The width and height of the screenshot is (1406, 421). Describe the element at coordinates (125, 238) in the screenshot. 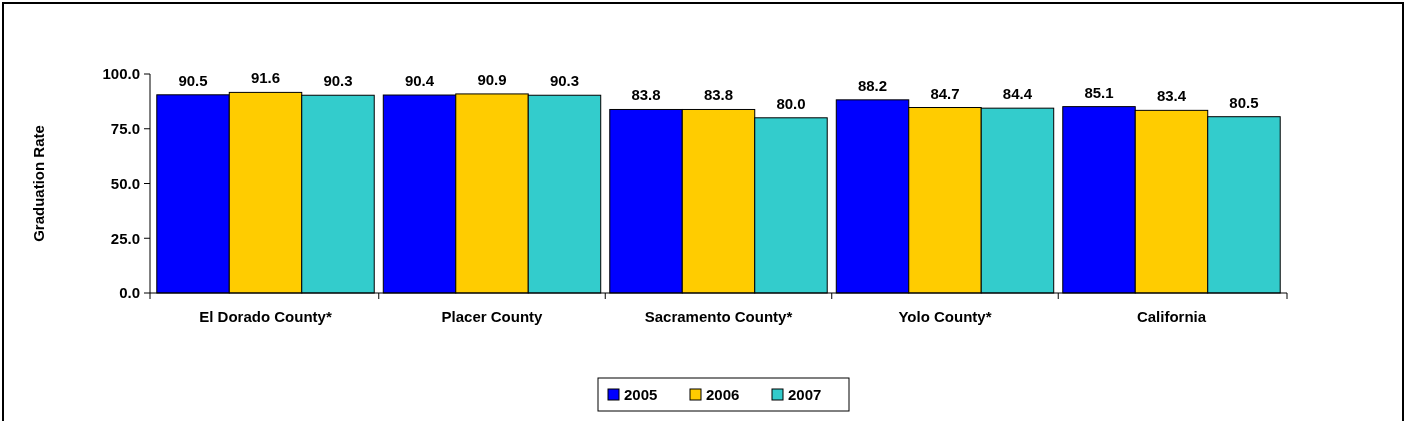

I see `y-tick-label: 25.0` at that location.